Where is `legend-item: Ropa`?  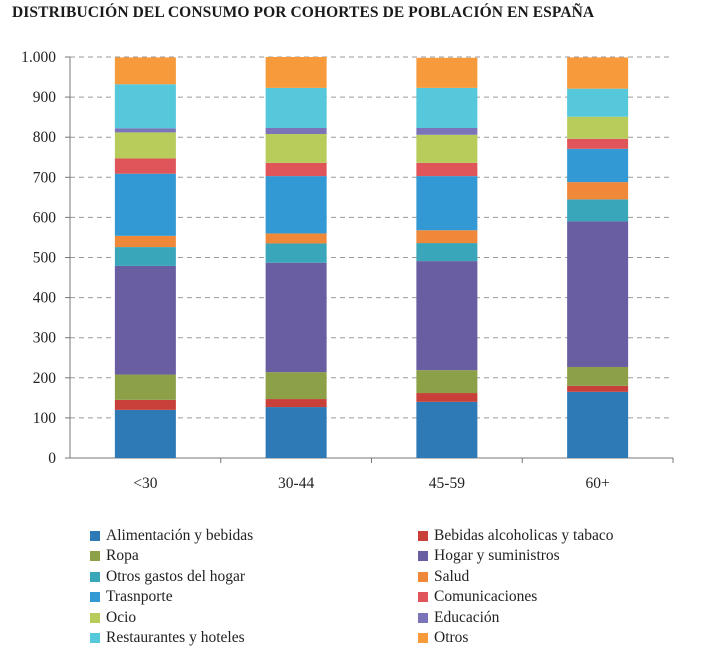
legend-item: Ropa is located at coordinates (114, 556).